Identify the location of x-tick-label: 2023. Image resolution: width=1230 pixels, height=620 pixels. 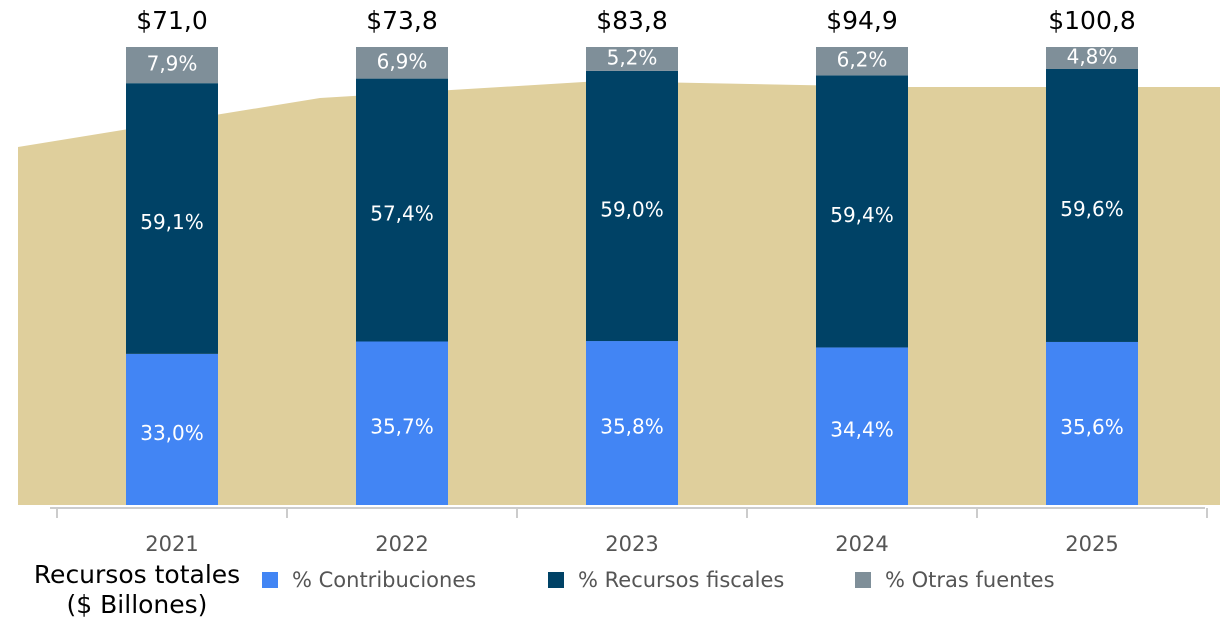
(631, 544).